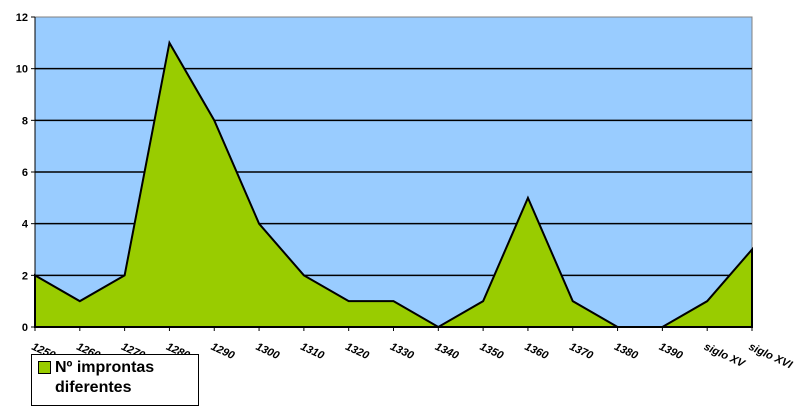 The width and height of the screenshot is (811, 406). What do you see at coordinates (25, 121) in the screenshot?
I see `y-tick-label: 8` at bounding box center [25, 121].